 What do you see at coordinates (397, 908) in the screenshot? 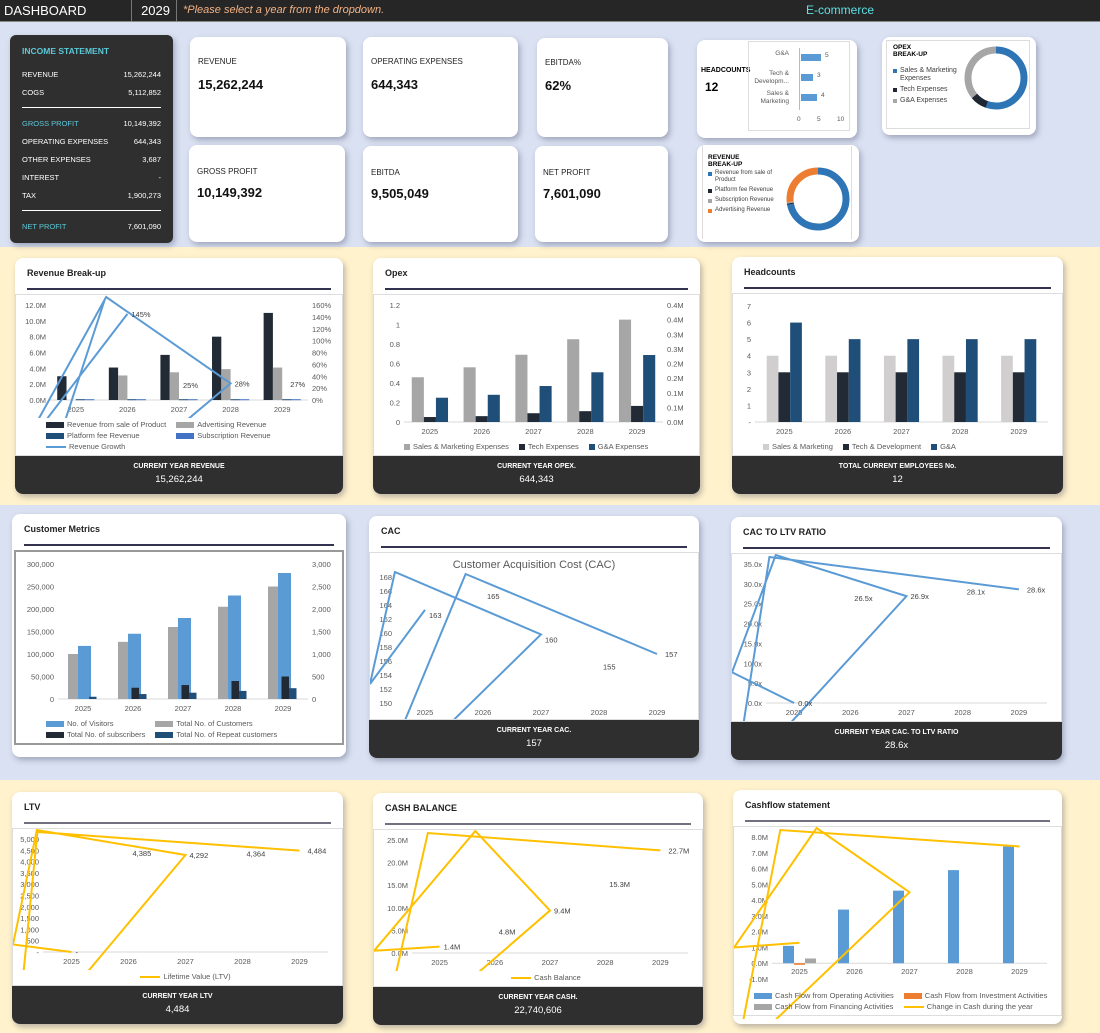
I see `y-axis-tick-label: 10.0M` at bounding box center [397, 908].